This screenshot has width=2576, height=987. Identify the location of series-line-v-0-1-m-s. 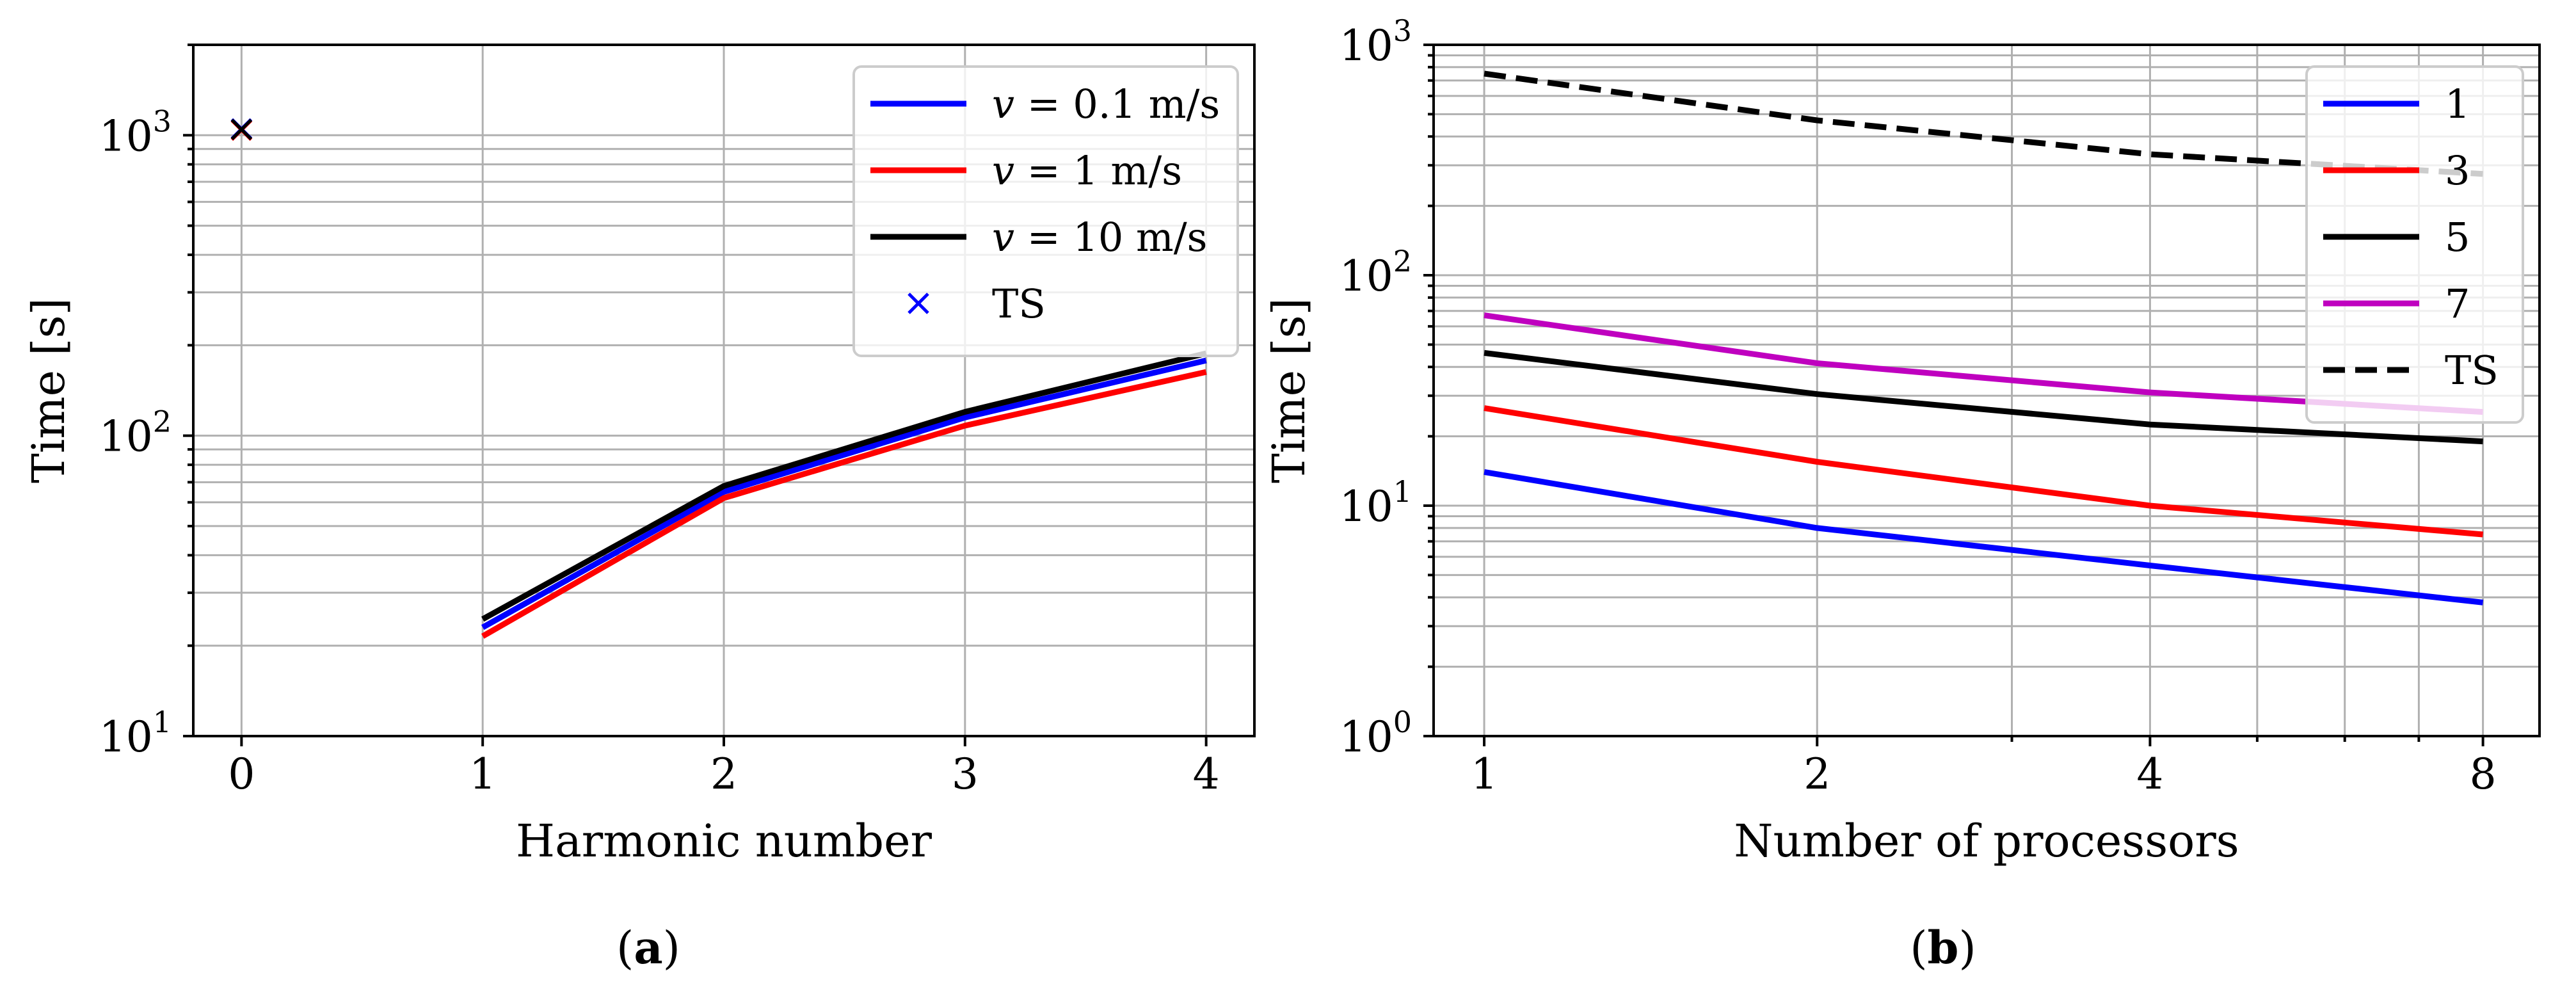
(844, 493).